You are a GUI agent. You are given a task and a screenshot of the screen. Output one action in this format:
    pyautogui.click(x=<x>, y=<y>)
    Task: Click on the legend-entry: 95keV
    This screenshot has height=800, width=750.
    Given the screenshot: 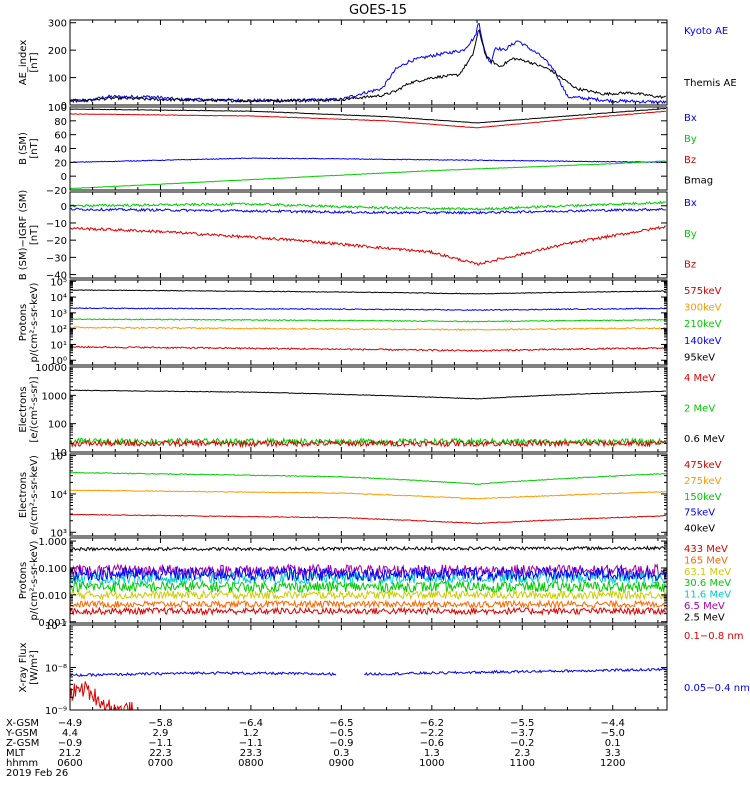 What is the action you would take?
    pyautogui.click(x=699, y=357)
    